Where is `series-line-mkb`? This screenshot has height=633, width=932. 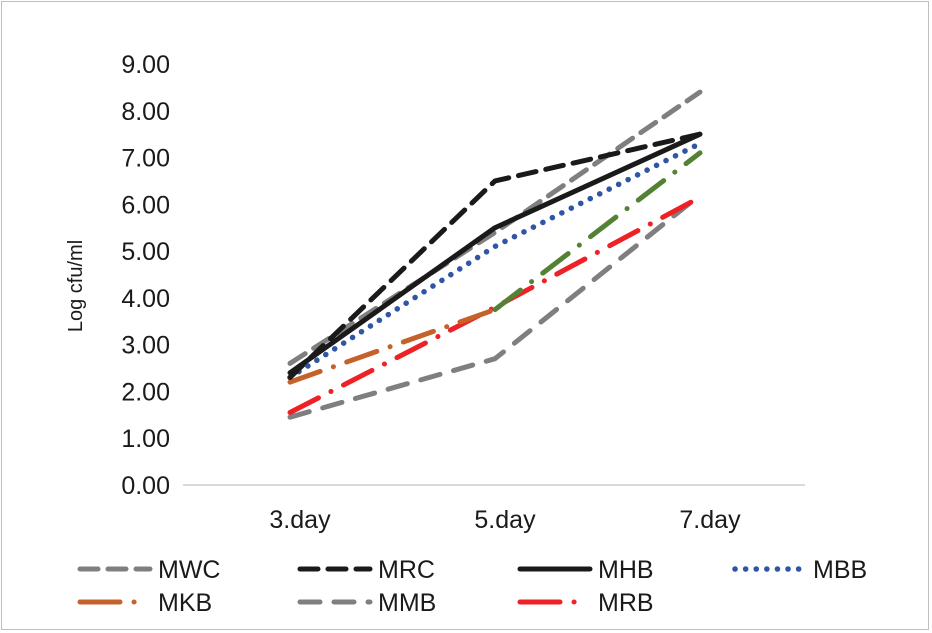
series-line-mkb is located at coordinates (392, 346).